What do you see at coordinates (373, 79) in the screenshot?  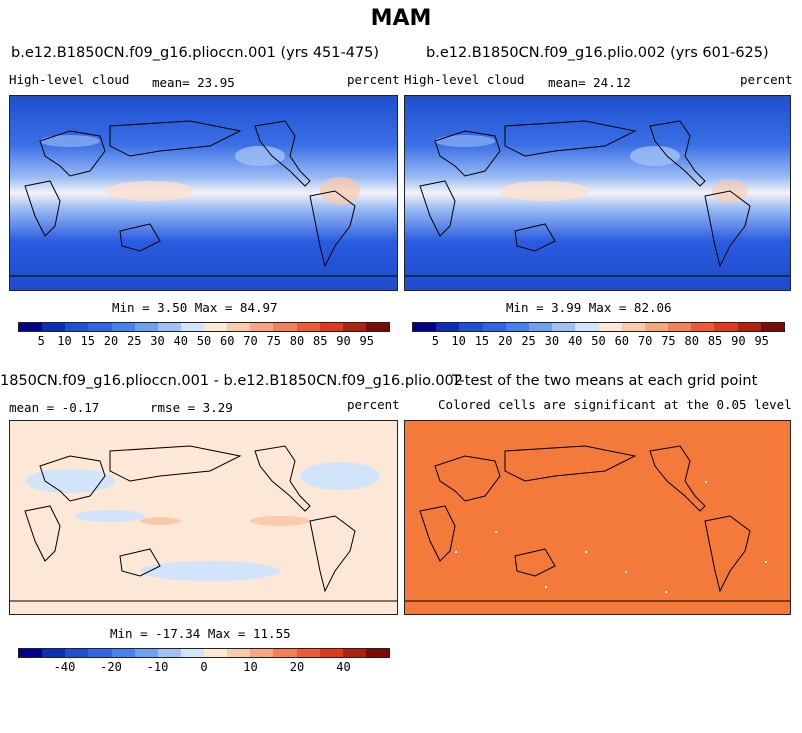 I see `panel1-units: percent` at bounding box center [373, 79].